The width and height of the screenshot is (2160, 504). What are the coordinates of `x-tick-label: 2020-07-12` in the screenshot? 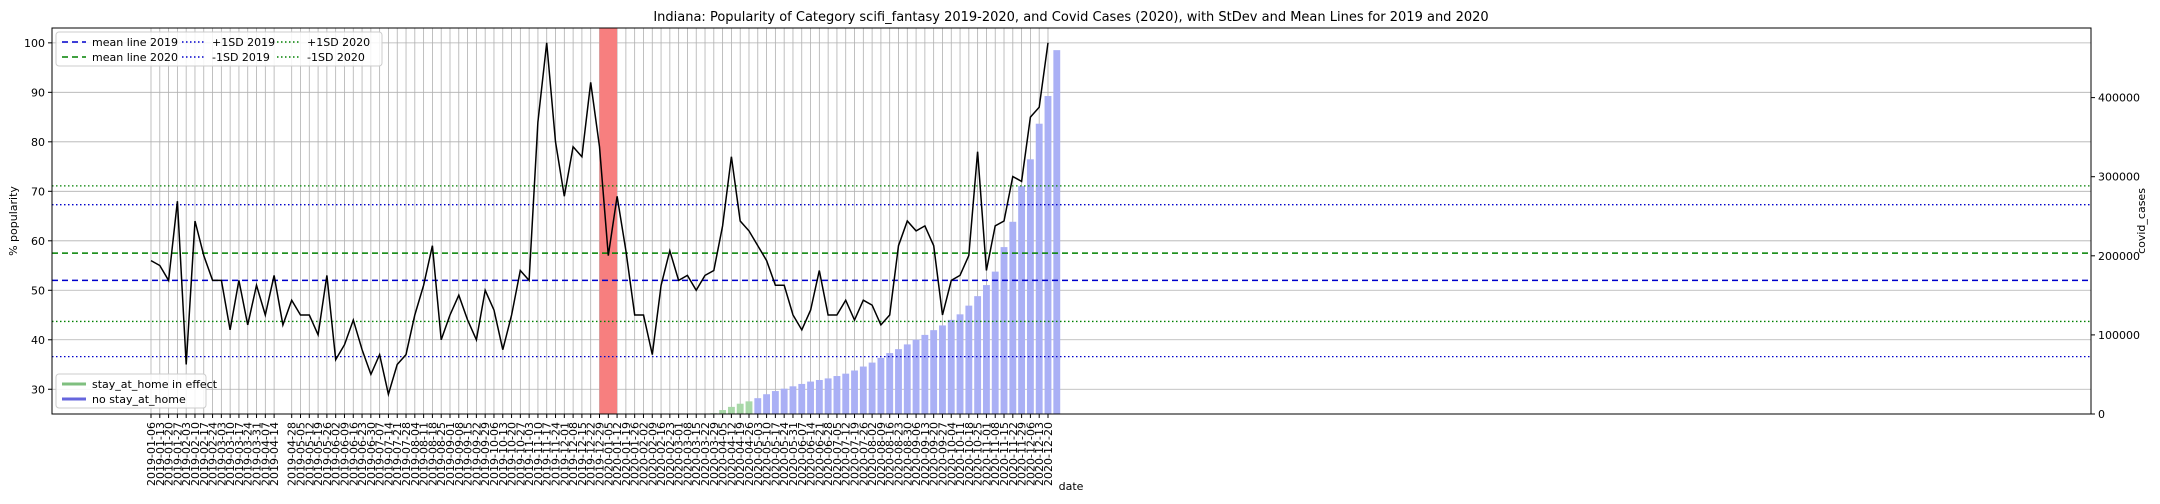 It's located at (846, 454).